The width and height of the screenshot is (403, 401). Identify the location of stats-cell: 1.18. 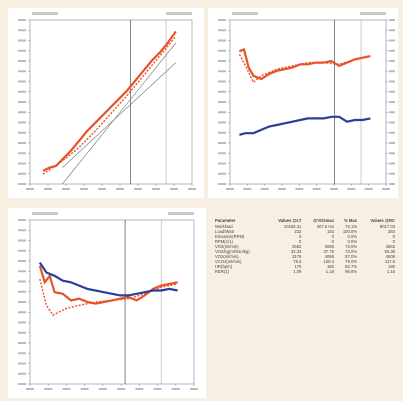
(329, 271).